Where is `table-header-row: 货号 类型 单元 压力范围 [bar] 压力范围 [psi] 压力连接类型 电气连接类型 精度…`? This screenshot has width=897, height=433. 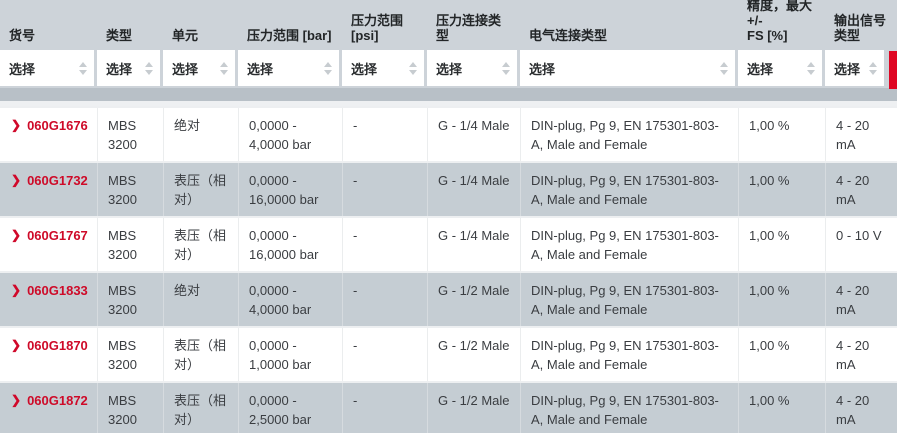 table-header-row: 货号 类型 单元 压力范围 [bar] 压力范围 [psi] 压力连接类型 电气连接类型 精度… is located at coordinates (448, 25).